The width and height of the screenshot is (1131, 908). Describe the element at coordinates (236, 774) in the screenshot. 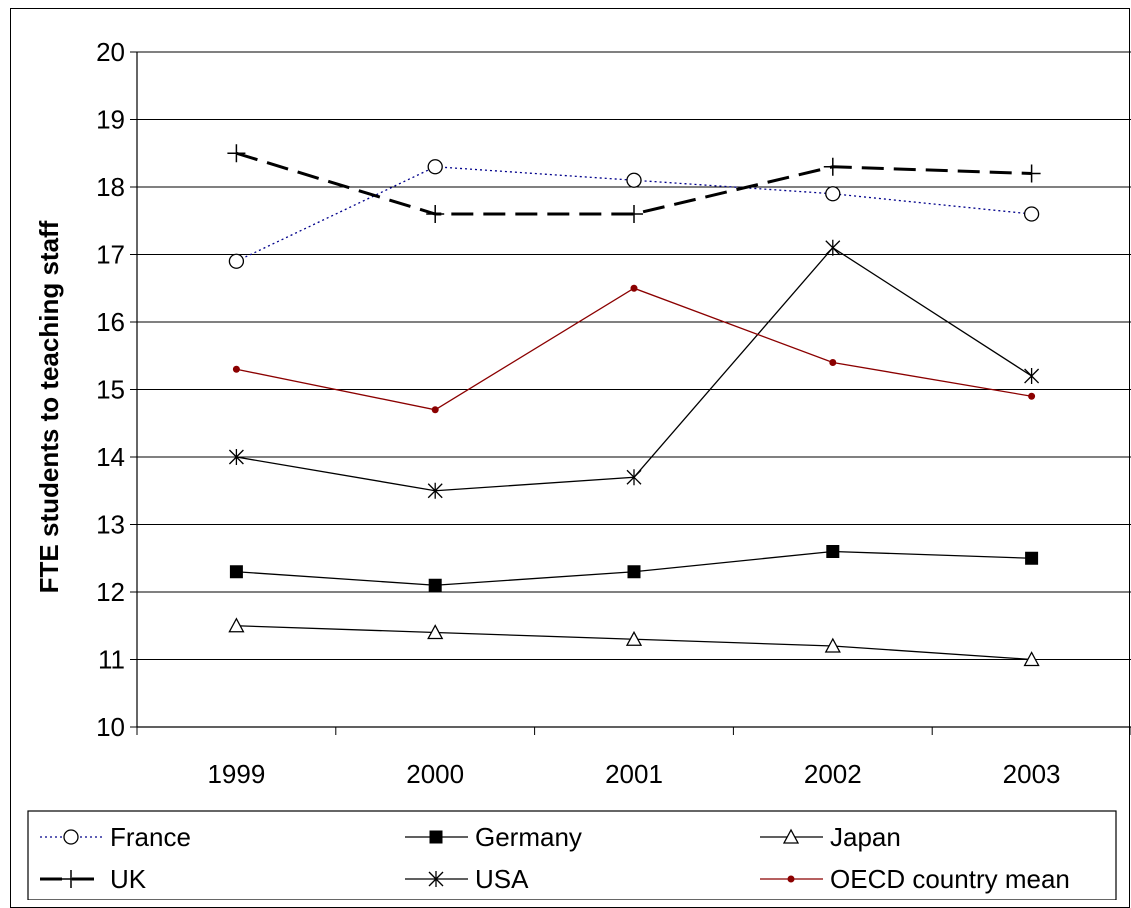

I see `x-tick-label: 1999` at that location.